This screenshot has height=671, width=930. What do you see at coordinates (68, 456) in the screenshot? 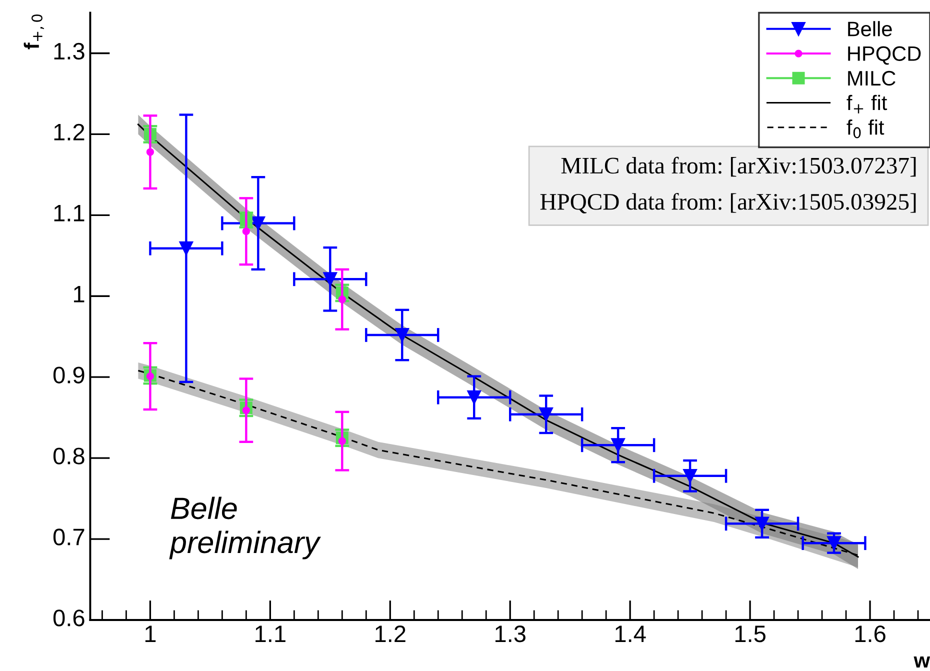
I see `y-tick-label: 0.8` at bounding box center [68, 456].